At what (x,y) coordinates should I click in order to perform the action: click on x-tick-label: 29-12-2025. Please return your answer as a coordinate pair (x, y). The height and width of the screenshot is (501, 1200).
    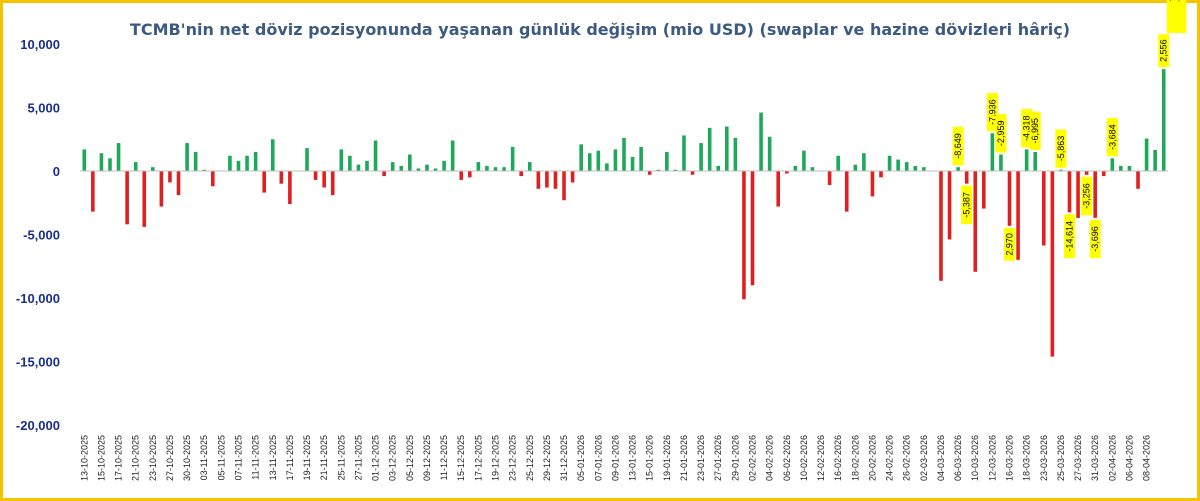
    Looking at the image, I should click on (547, 458).